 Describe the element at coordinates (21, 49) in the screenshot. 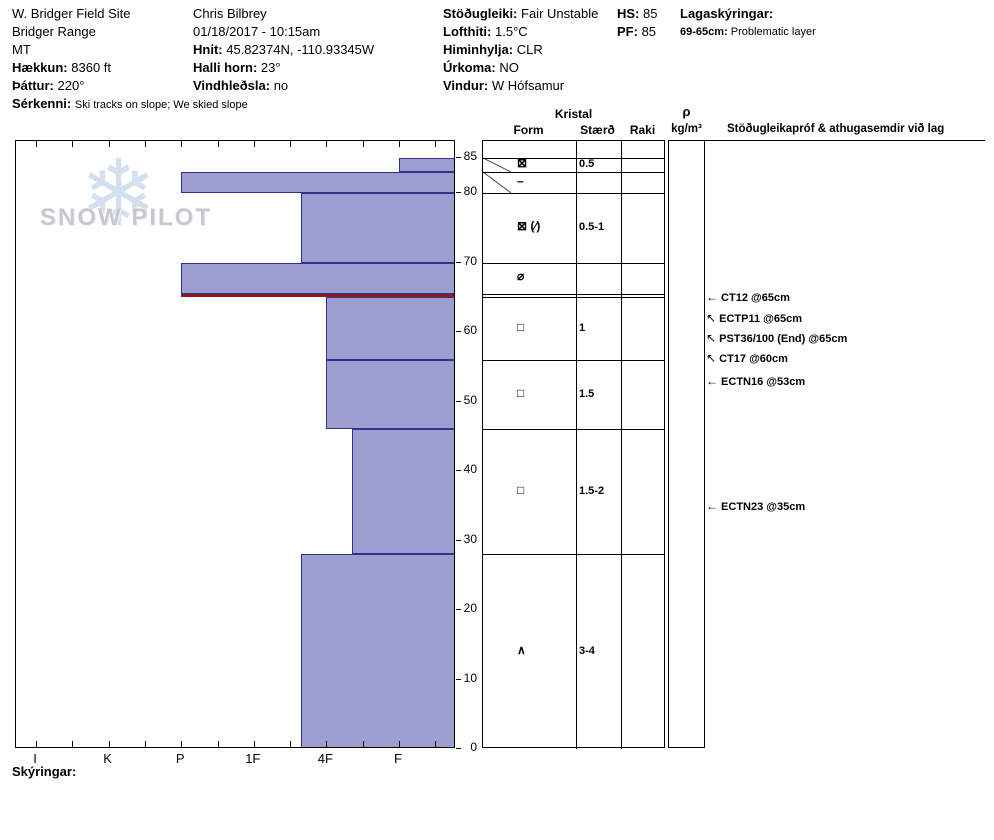

I see `site-state: MT` at that location.